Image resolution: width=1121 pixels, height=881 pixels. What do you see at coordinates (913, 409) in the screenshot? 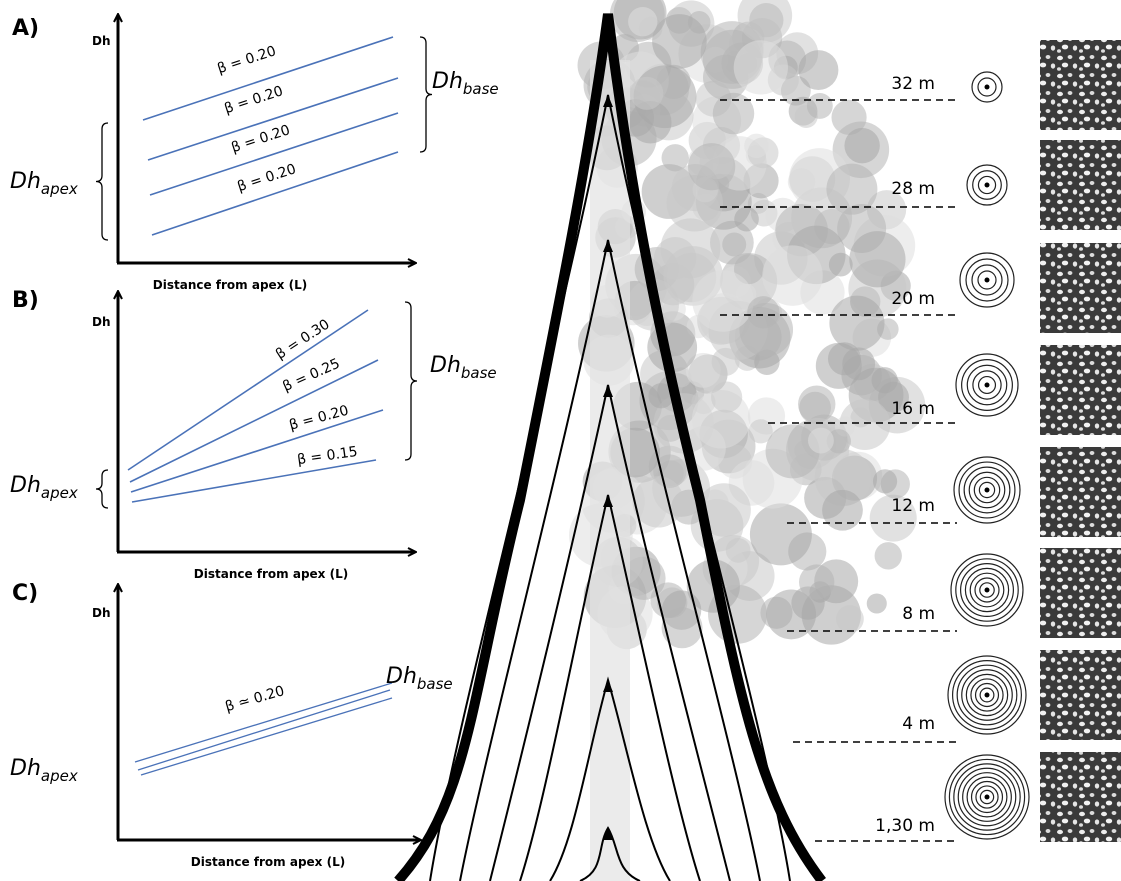
I see `height-label: 16 m` at bounding box center [913, 409].